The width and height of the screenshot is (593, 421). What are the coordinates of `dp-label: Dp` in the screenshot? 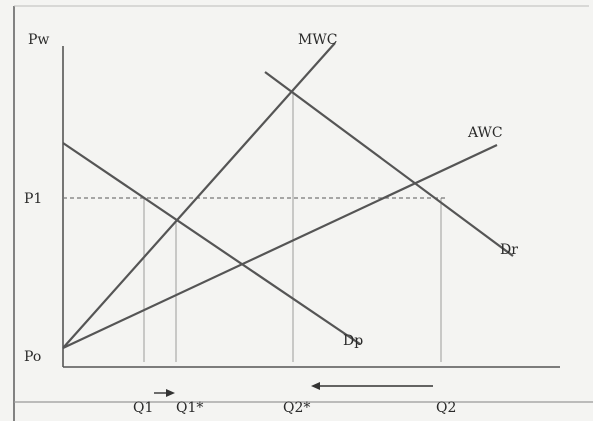 It's located at (353, 341).